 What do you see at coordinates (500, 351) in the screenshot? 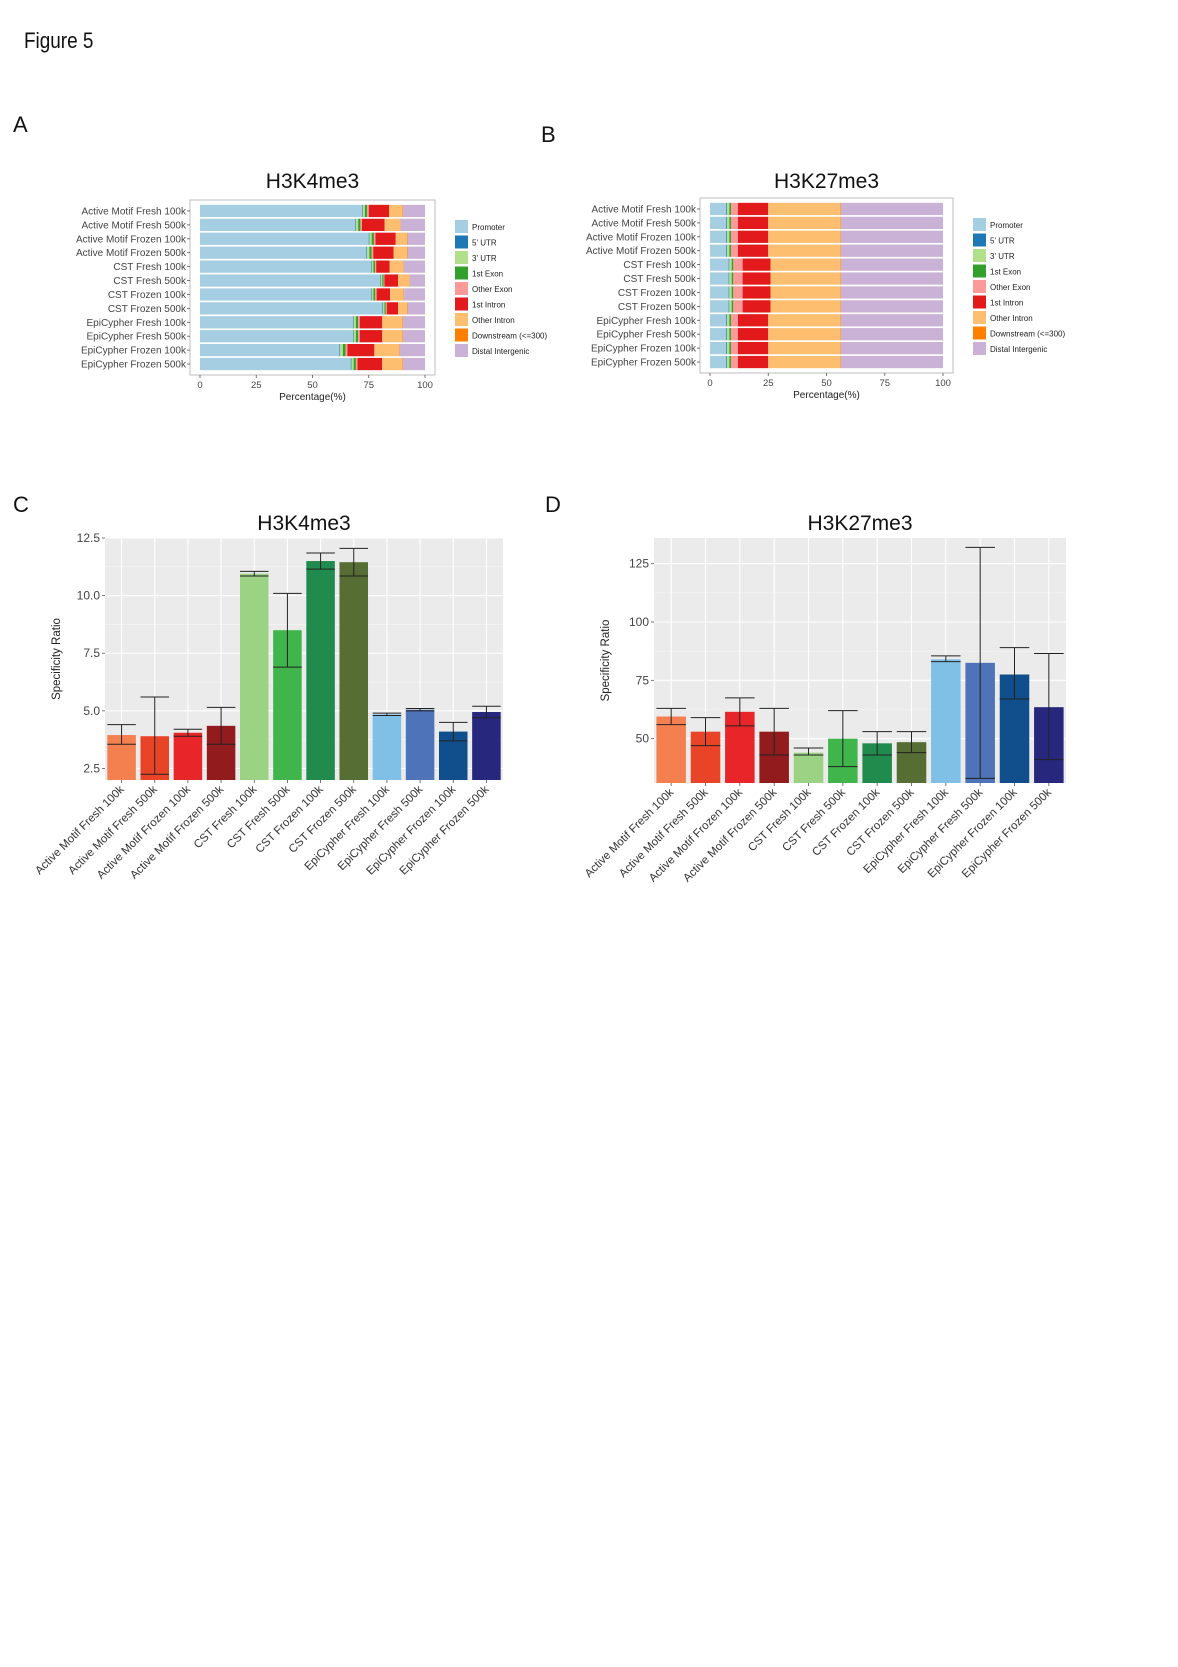
I see `legend-label: Distal Intergenic` at bounding box center [500, 351].